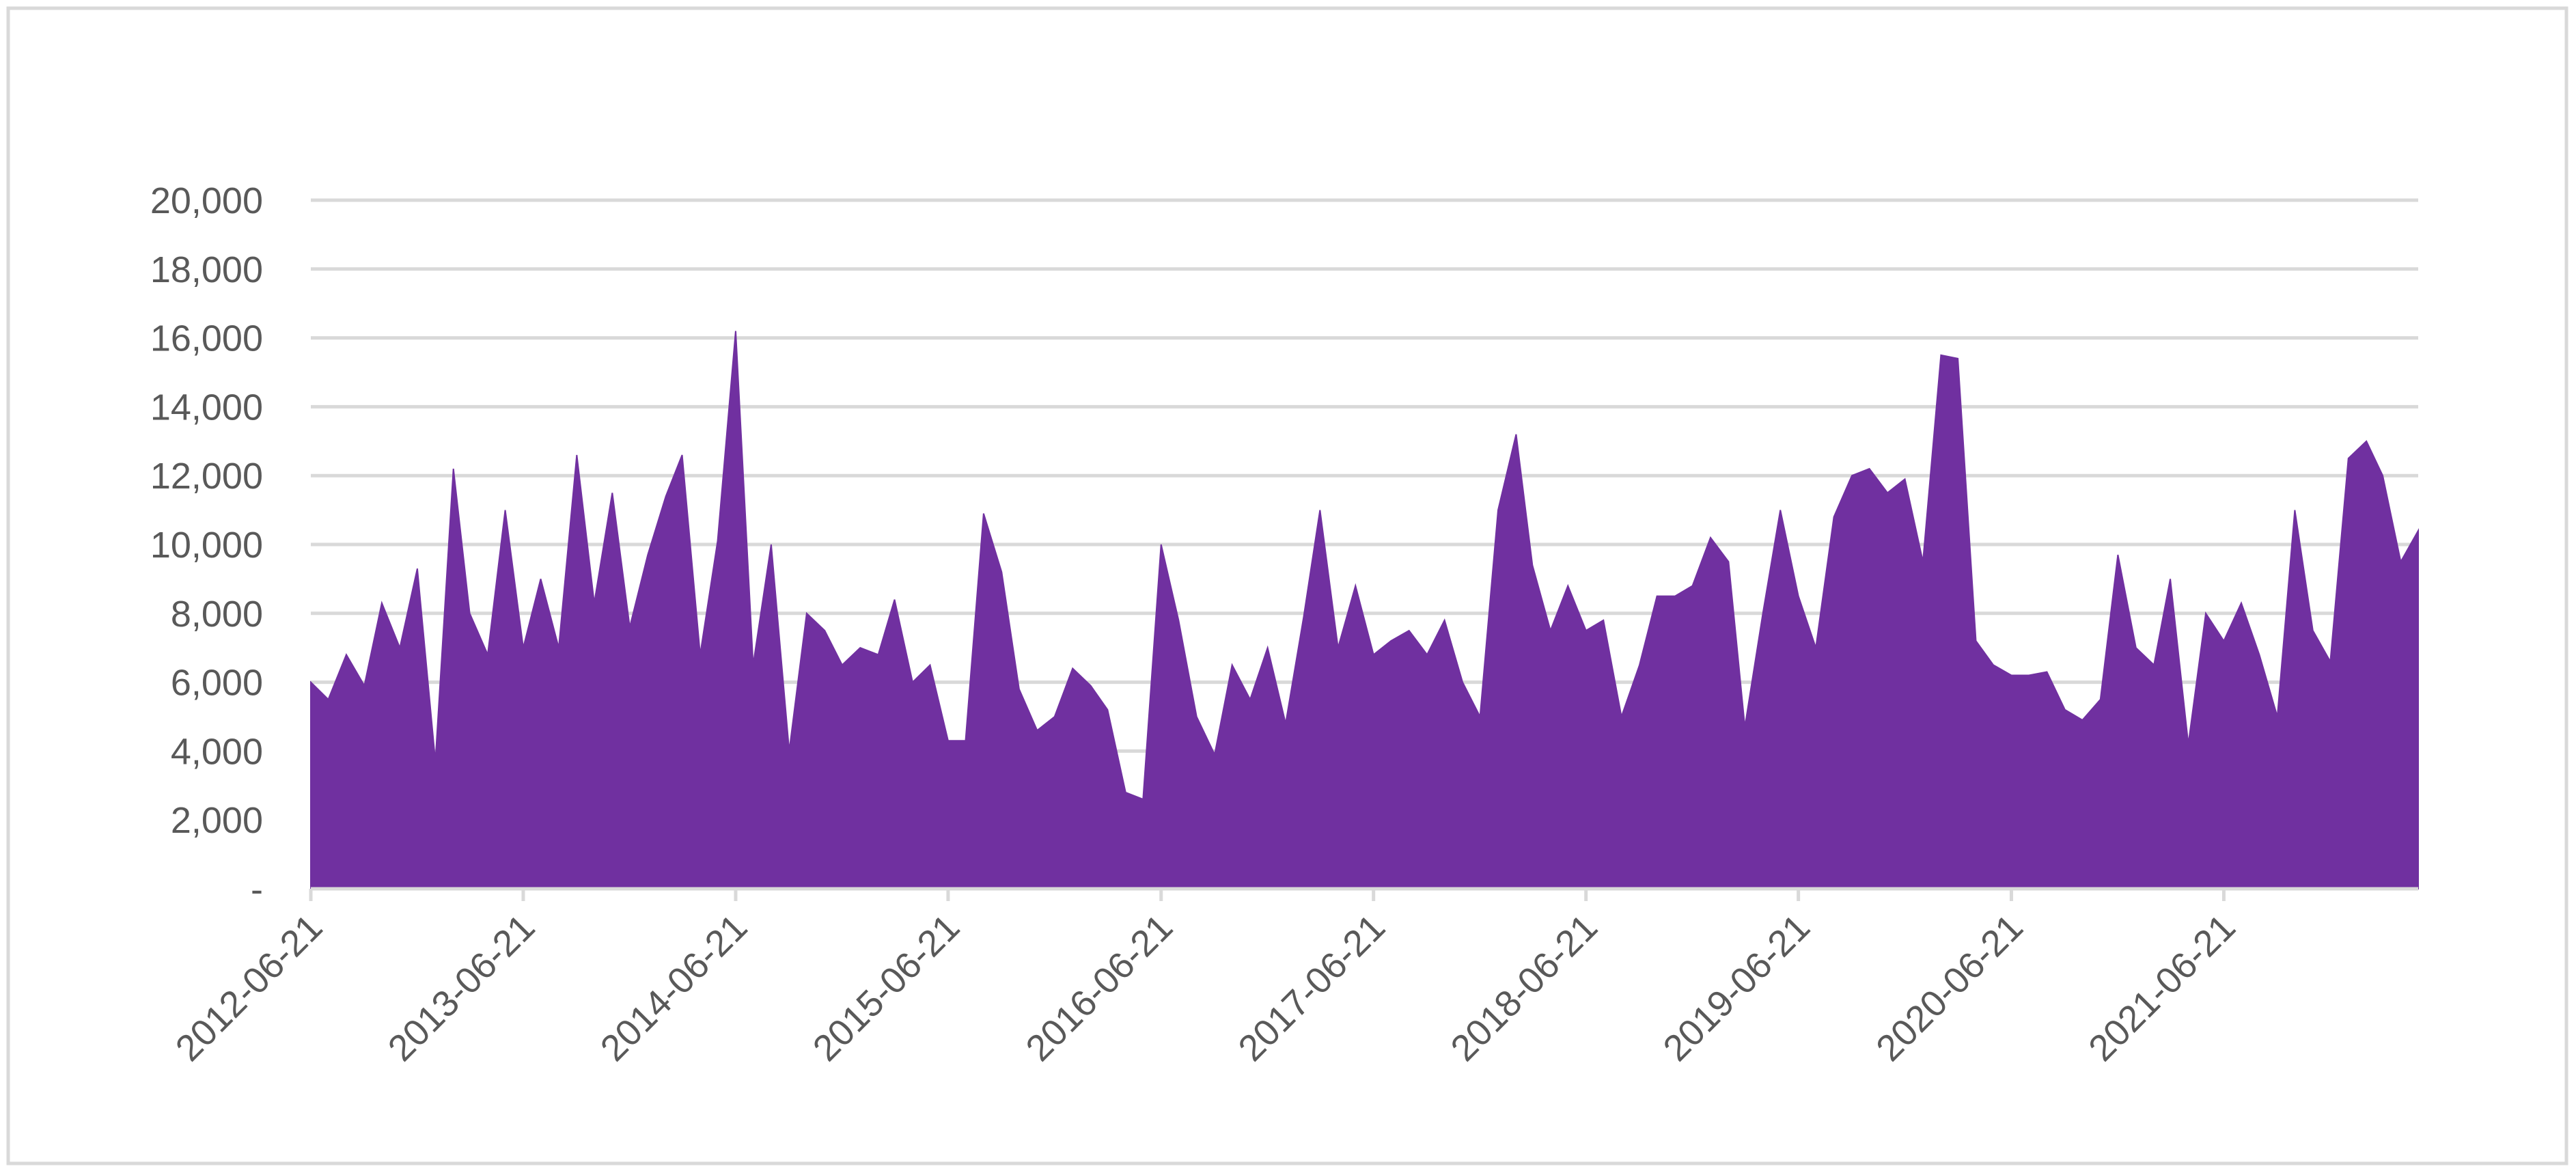 The height and width of the screenshot is (1173, 2576). Describe the element at coordinates (217, 615) in the screenshot. I see `y-tick-label: 8,000` at that location.